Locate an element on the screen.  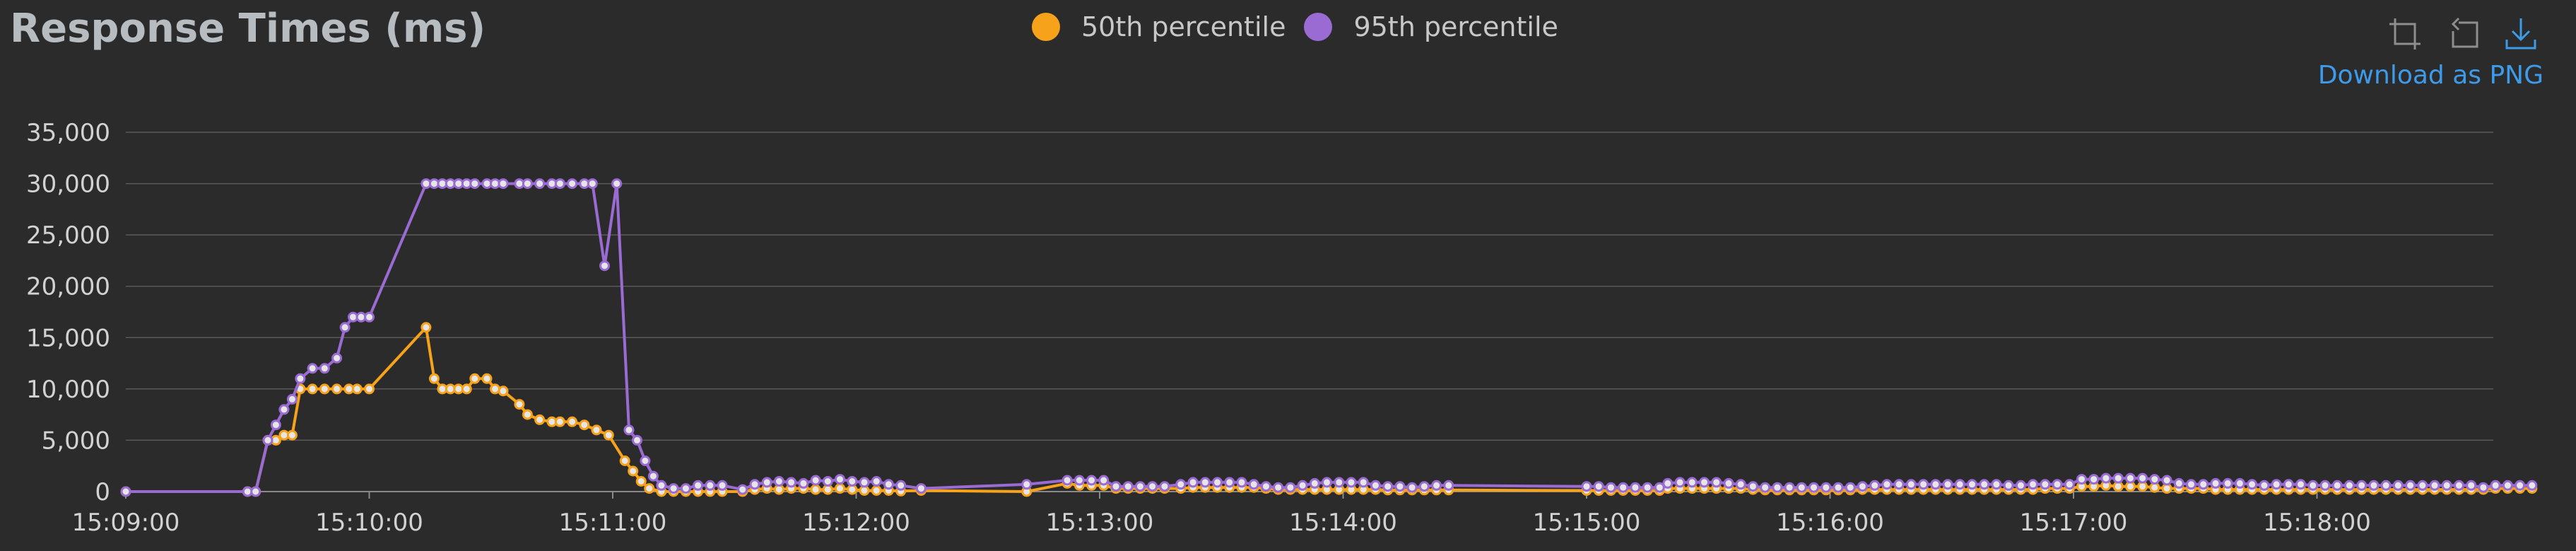
reset-icon is located at coordinates (2464, 34).